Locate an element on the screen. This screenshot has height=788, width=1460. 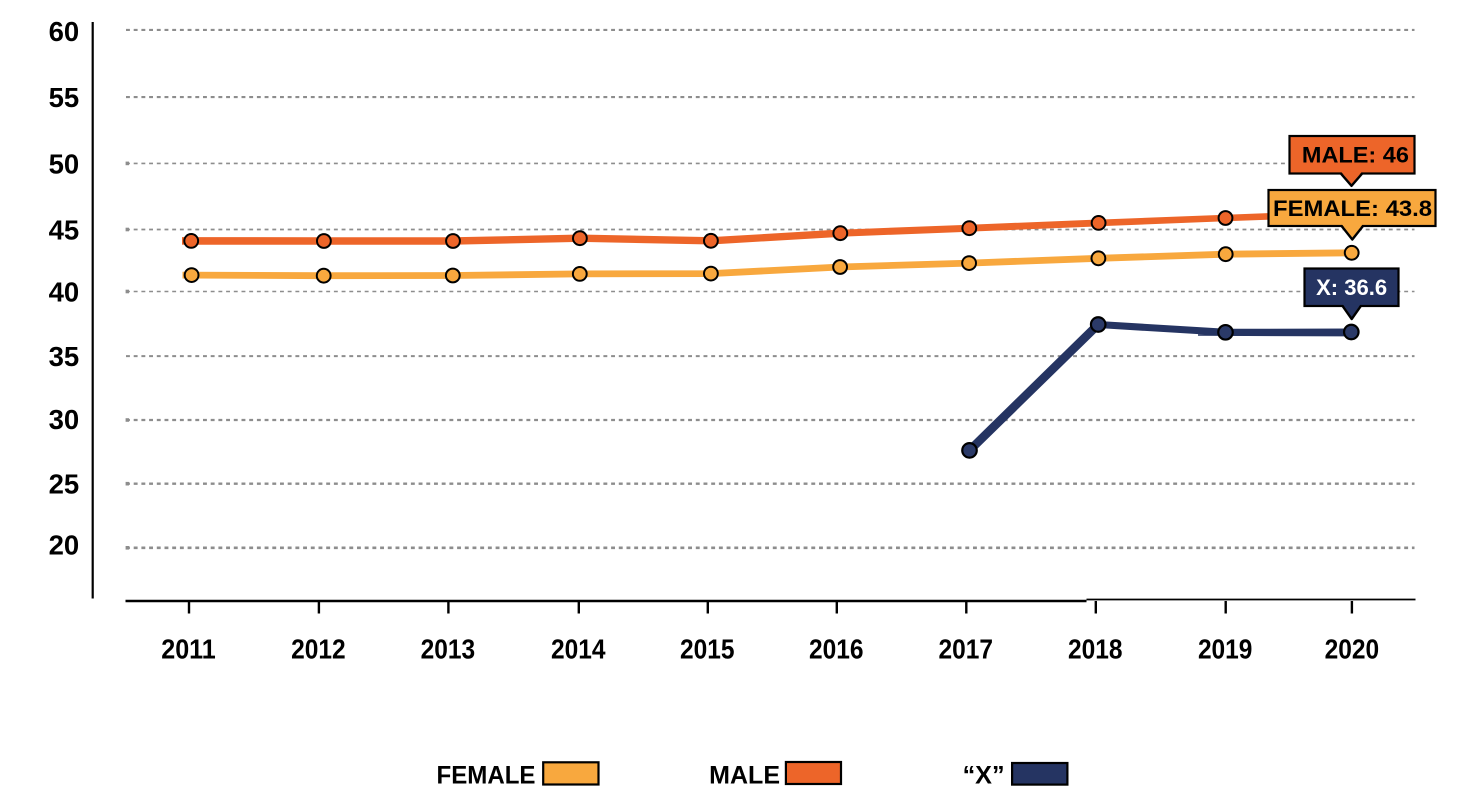
svg-text: FEMALE: 43.8 is located at coordinates (1352, 208).